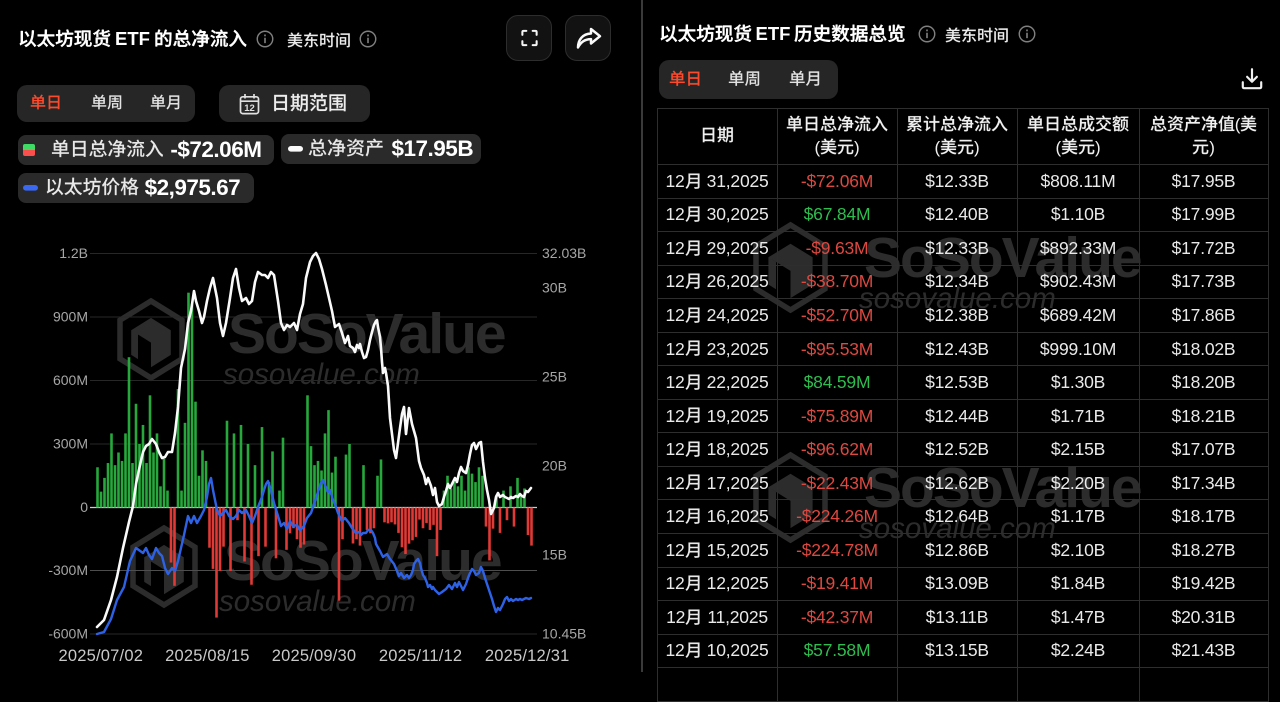  Describe the element at coordinates (101, 656) in the screenshot. I see `svg-text: 2025/07/02` at that location.